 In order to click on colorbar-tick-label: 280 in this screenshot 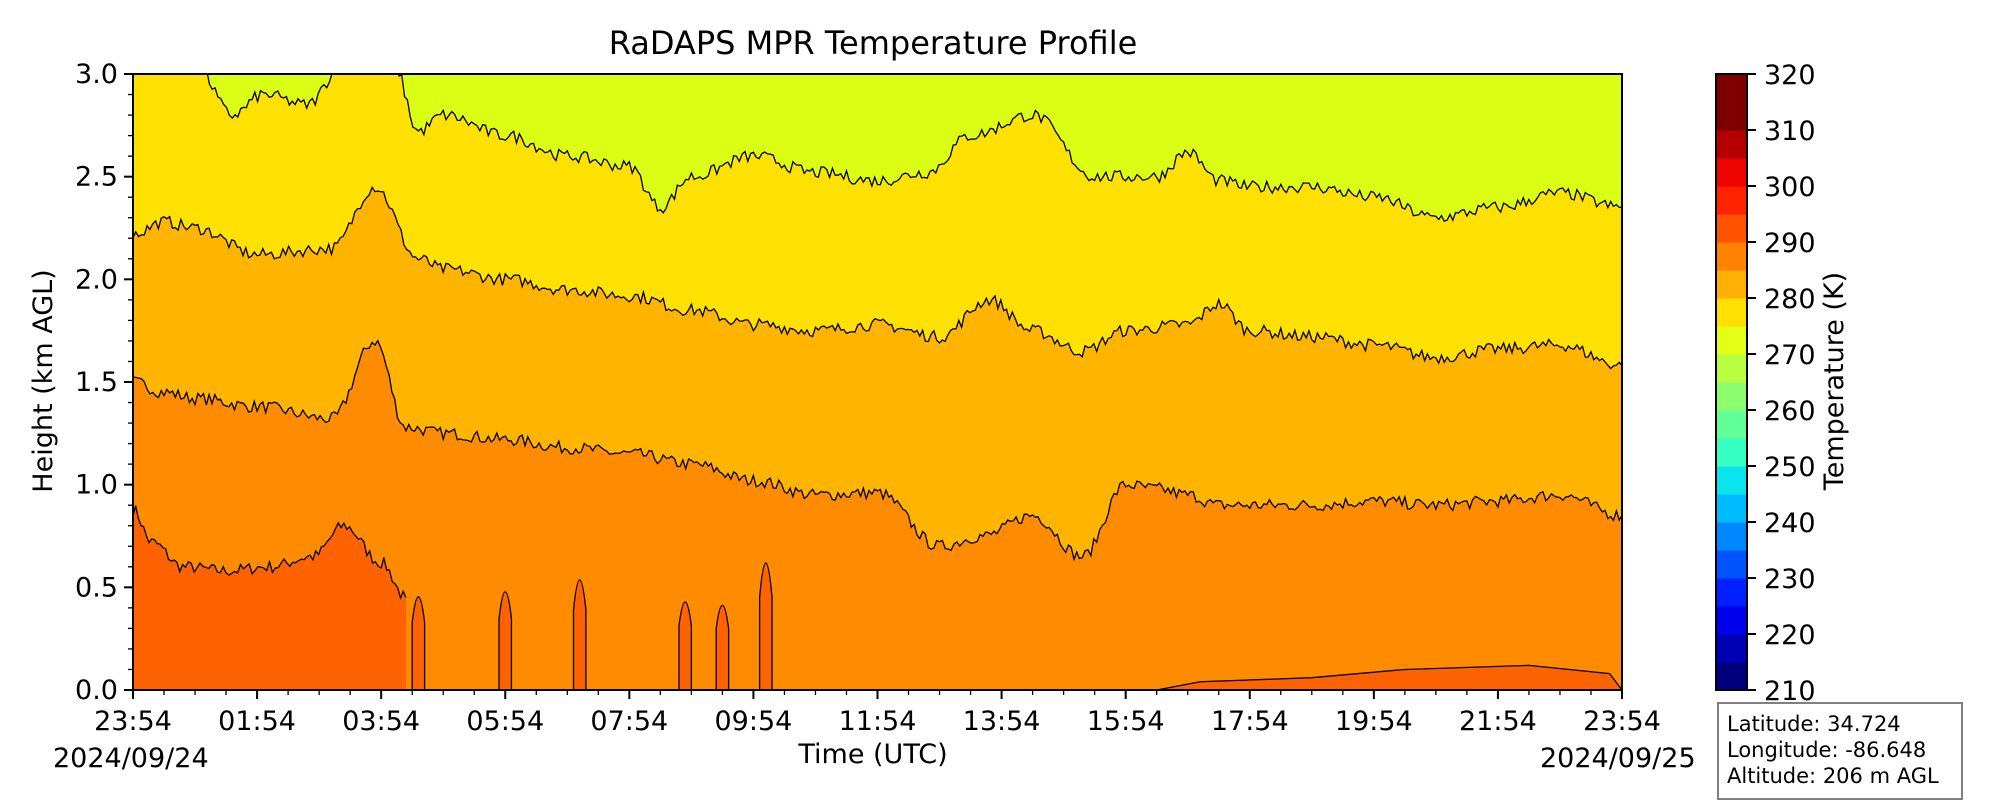, I will do `click(1790, 299)`.